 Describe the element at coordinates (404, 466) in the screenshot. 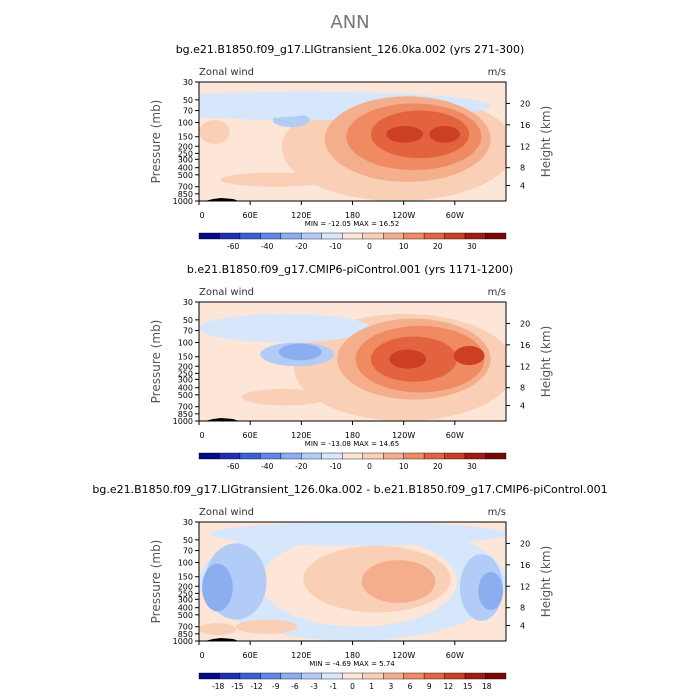

I see `colorbar-label: 10` at that location.